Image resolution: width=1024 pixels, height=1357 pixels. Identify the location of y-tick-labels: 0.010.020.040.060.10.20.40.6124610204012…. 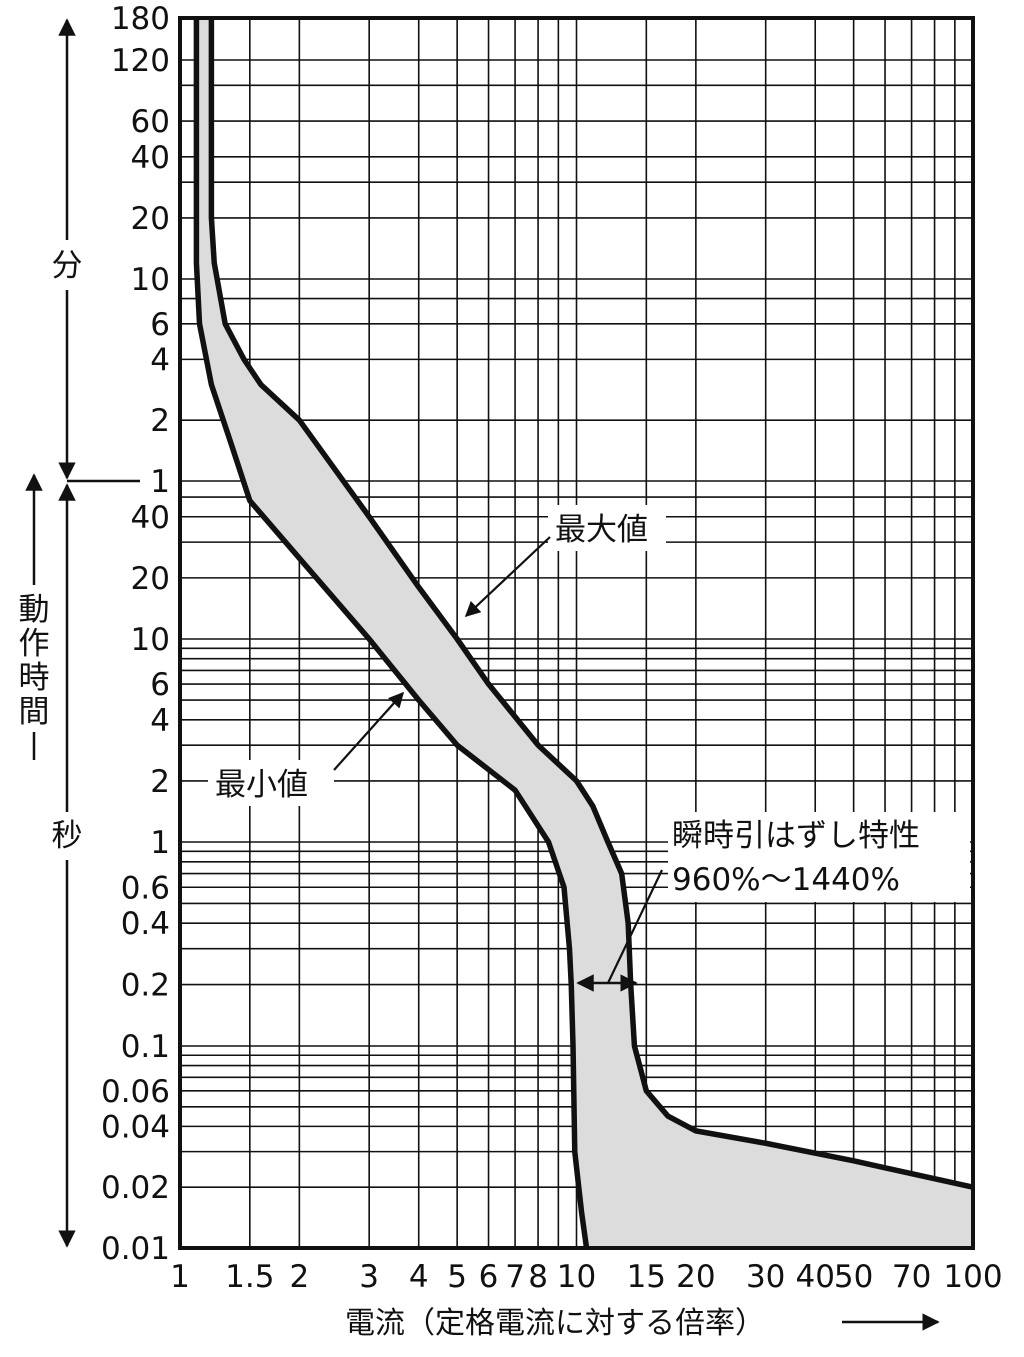
(135, 634).